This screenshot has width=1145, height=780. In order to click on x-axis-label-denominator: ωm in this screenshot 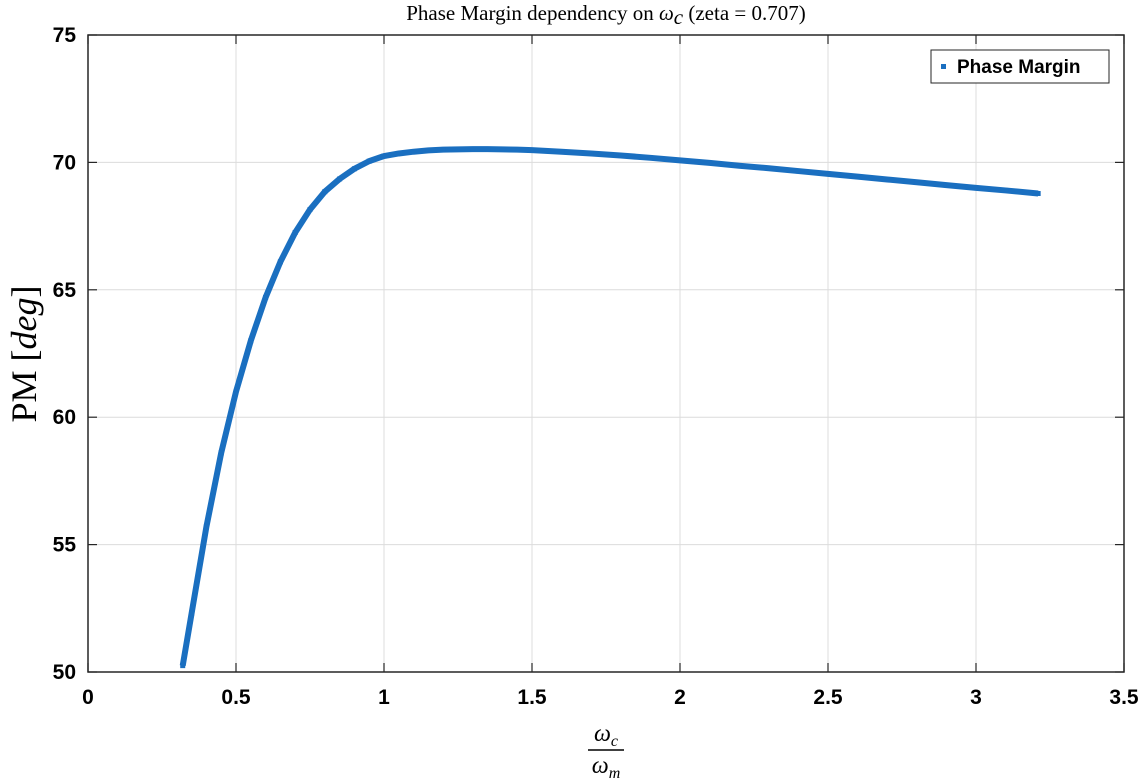, I will do `click(606, 766)`.